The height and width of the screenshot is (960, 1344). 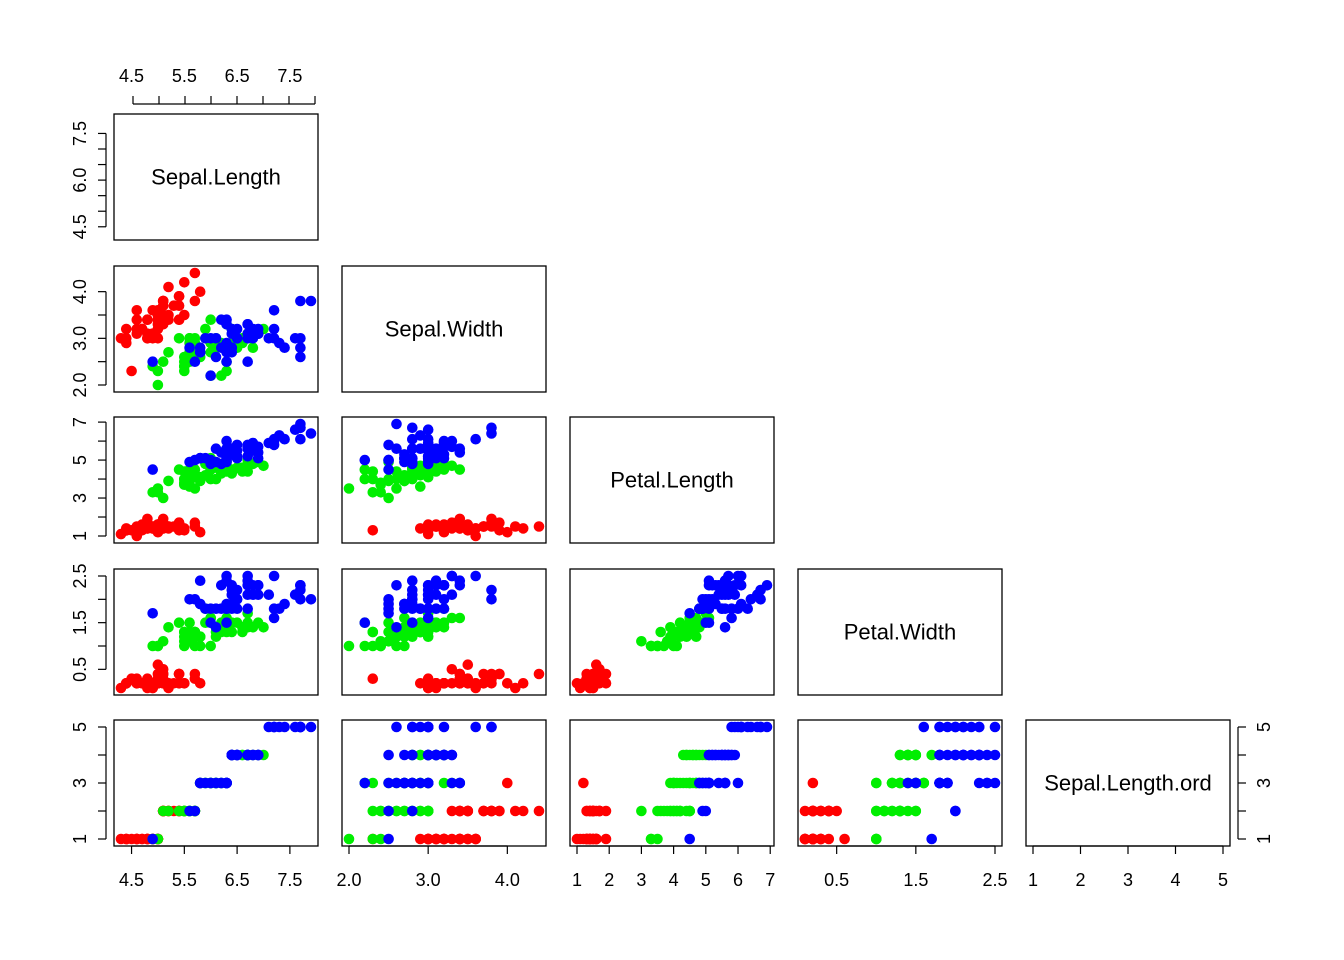 I want to click on bottom-tick-label: 3.0, so click(x=428, y=880).